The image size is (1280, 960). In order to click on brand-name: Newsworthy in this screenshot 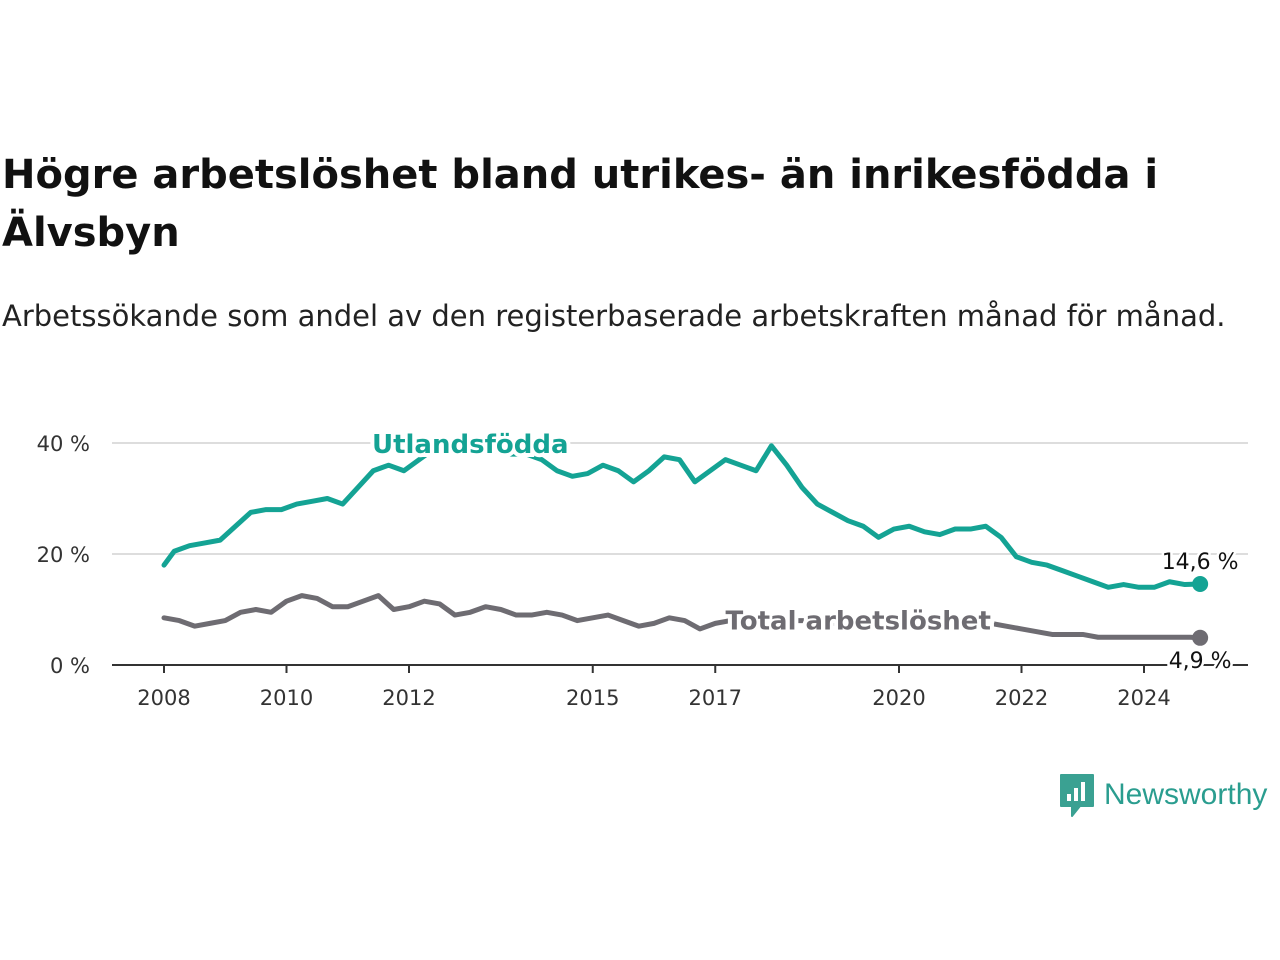, I will do `click(1186, 794)`.